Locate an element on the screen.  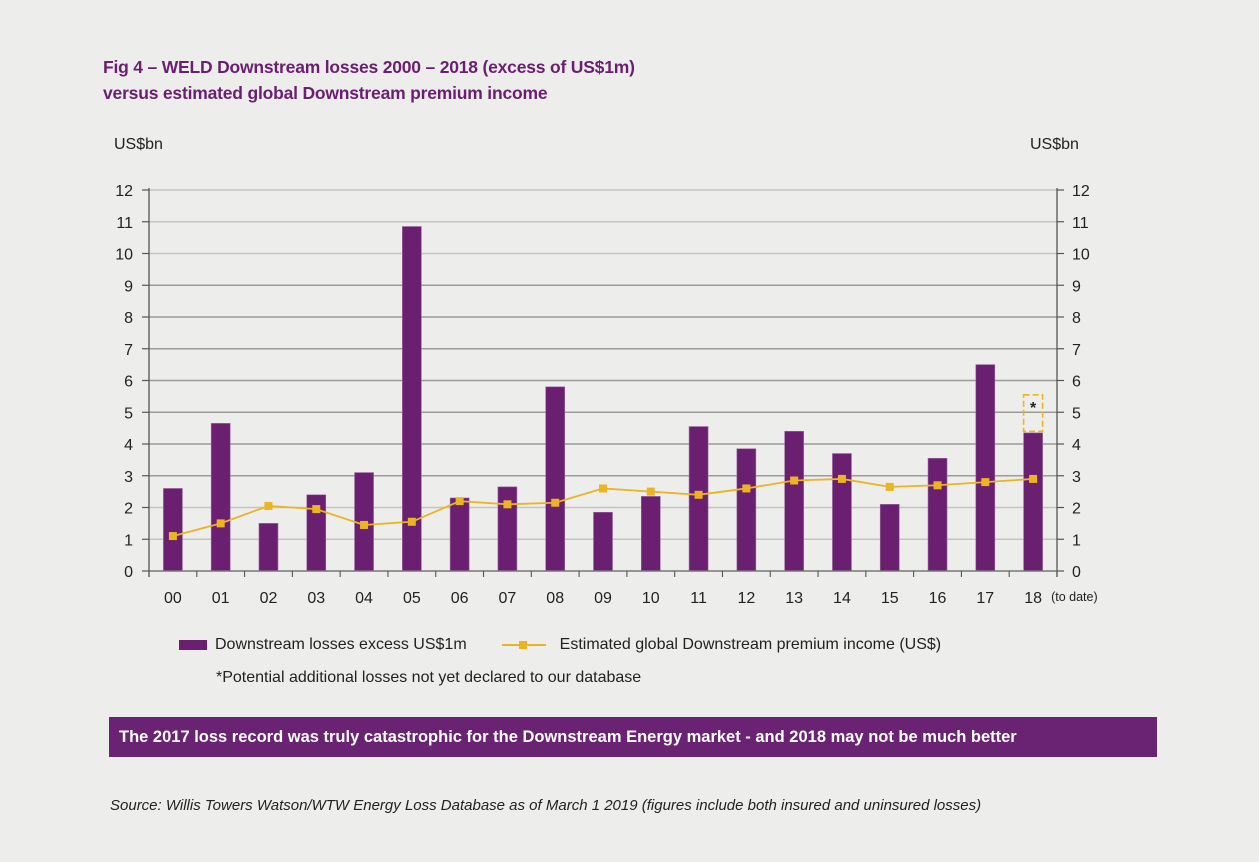
x-axis-tick-label: 02 is located at coordinates (269, 598).